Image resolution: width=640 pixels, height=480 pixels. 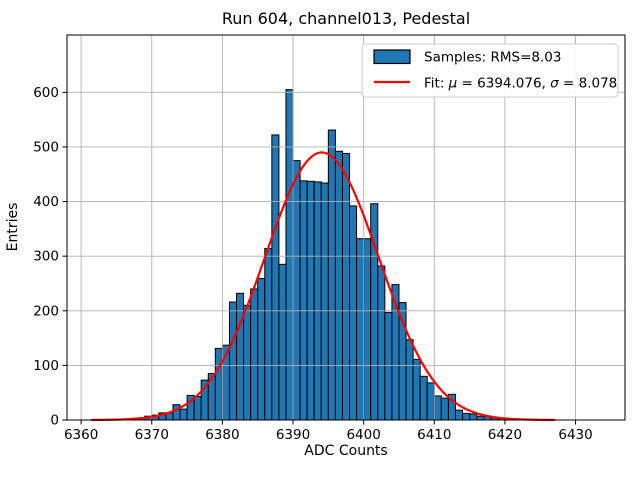 I want to click on legend-samples-label: Samples: RMS=8.03, so click(x=492, y=58).